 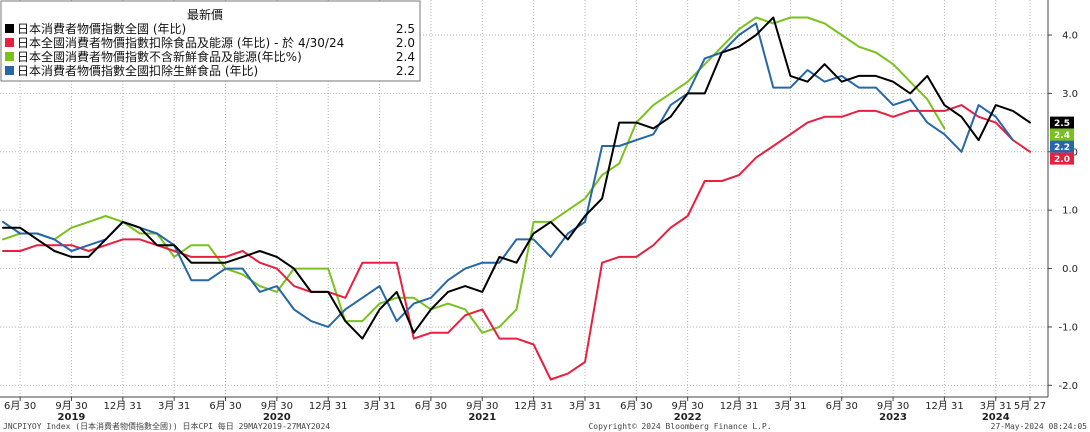 I want to click on y-tick-label: 3.0, so click(x=1070, y=94).